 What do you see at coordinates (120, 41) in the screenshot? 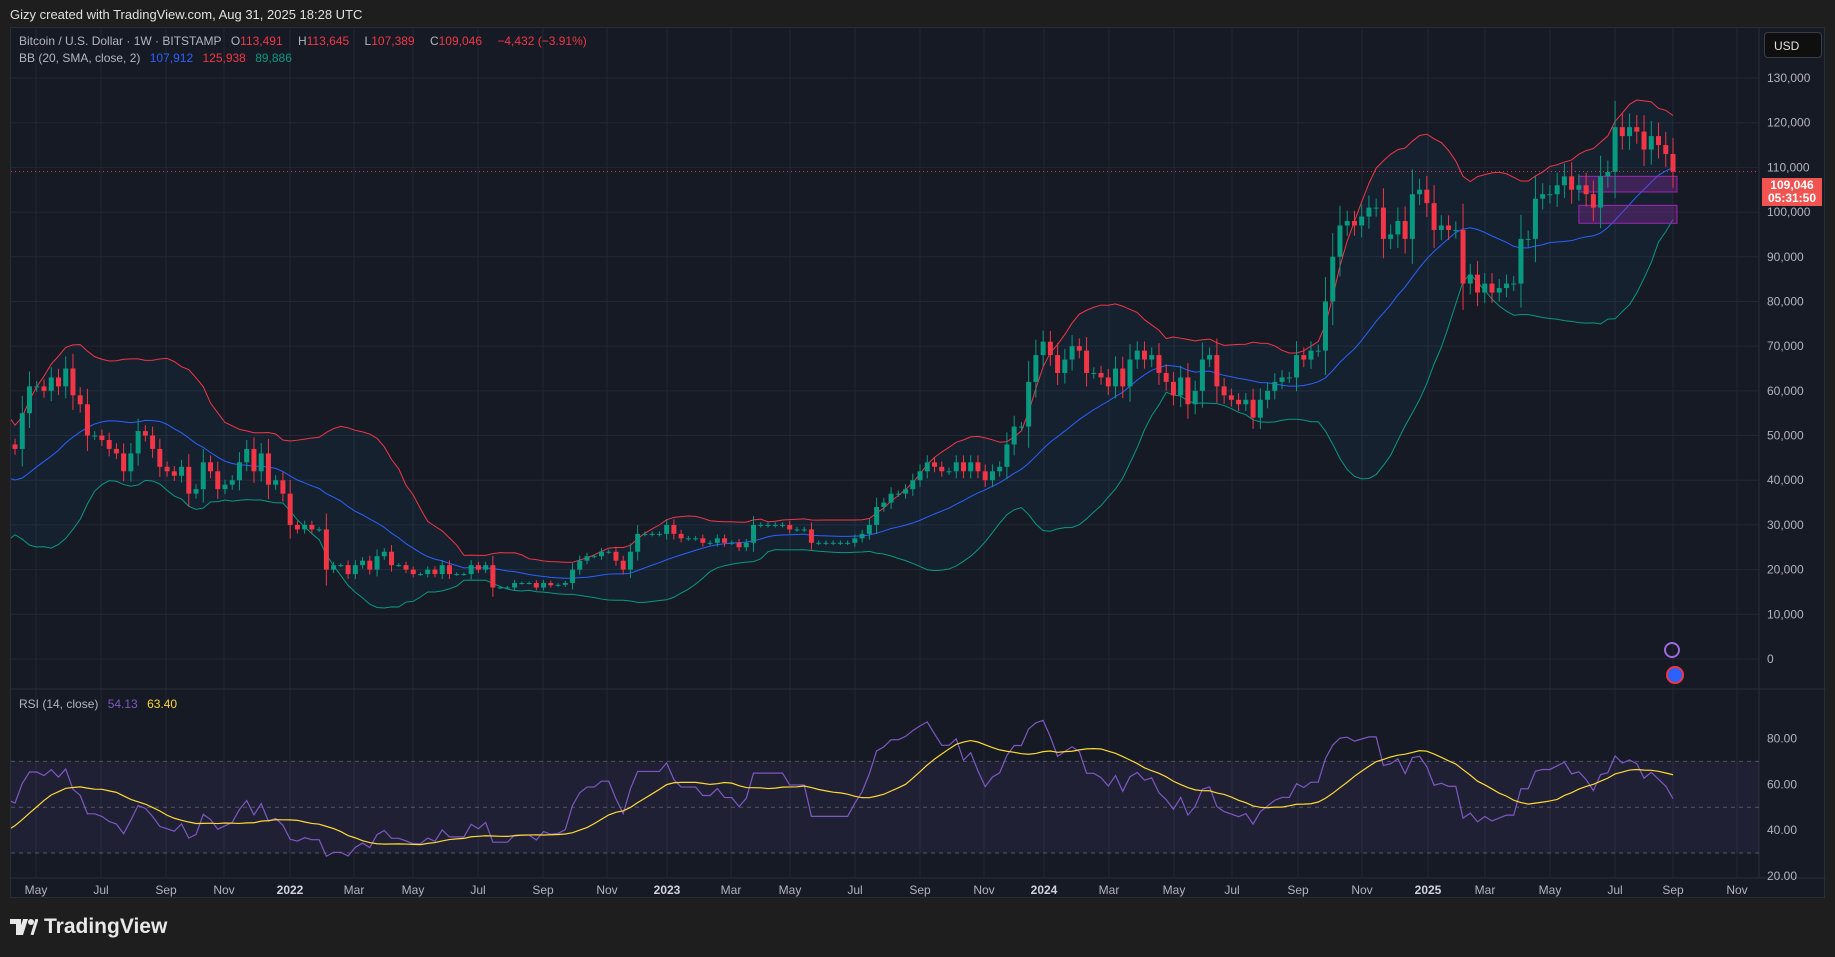
I see `symbol-title: Bitcoin / U.S. Dollar · 1W · BITSTAMP` at bounding box center [120, 41].